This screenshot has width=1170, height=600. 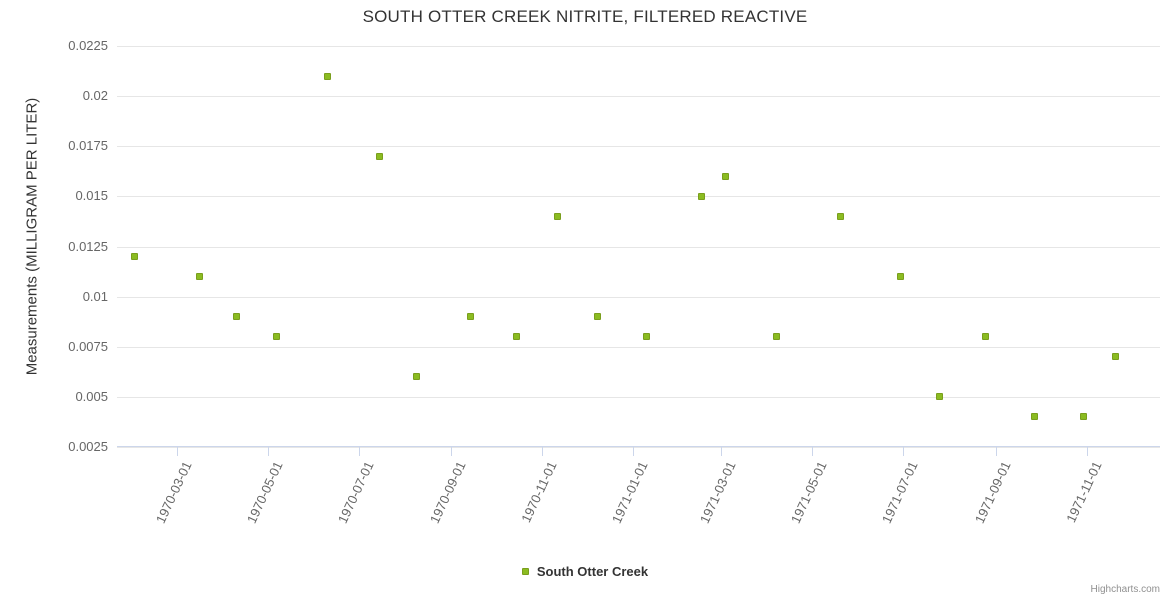 I want to click on x-axis-line, so click(x=638, y=446).